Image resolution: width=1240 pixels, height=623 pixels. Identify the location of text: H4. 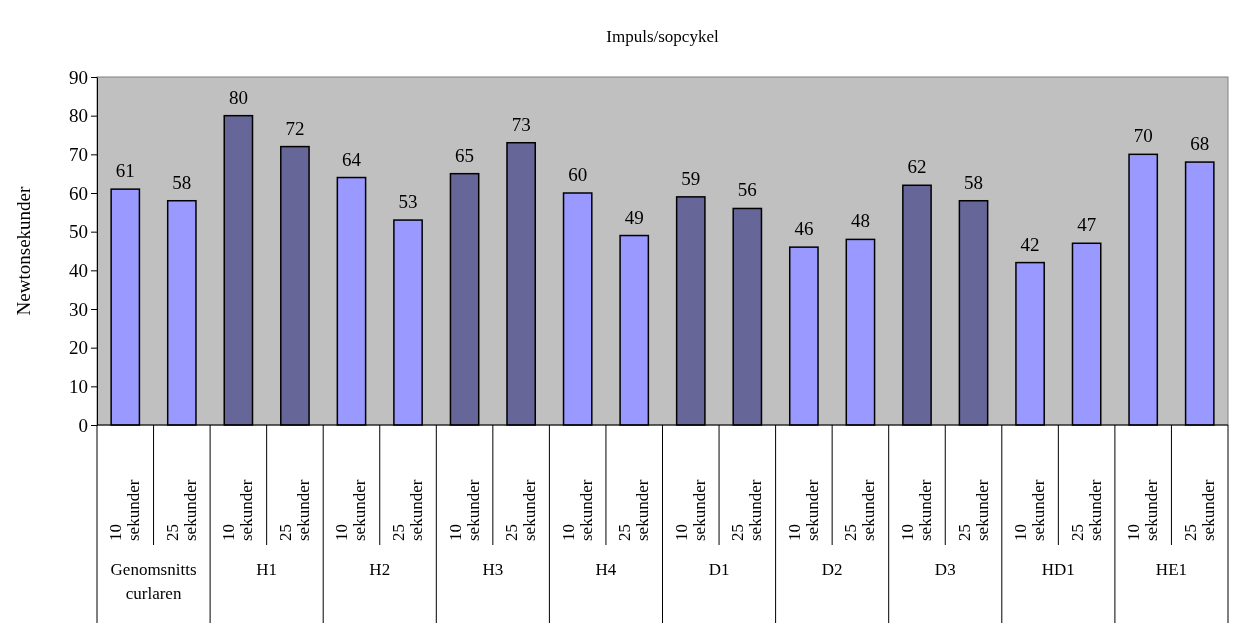
(606, 569).